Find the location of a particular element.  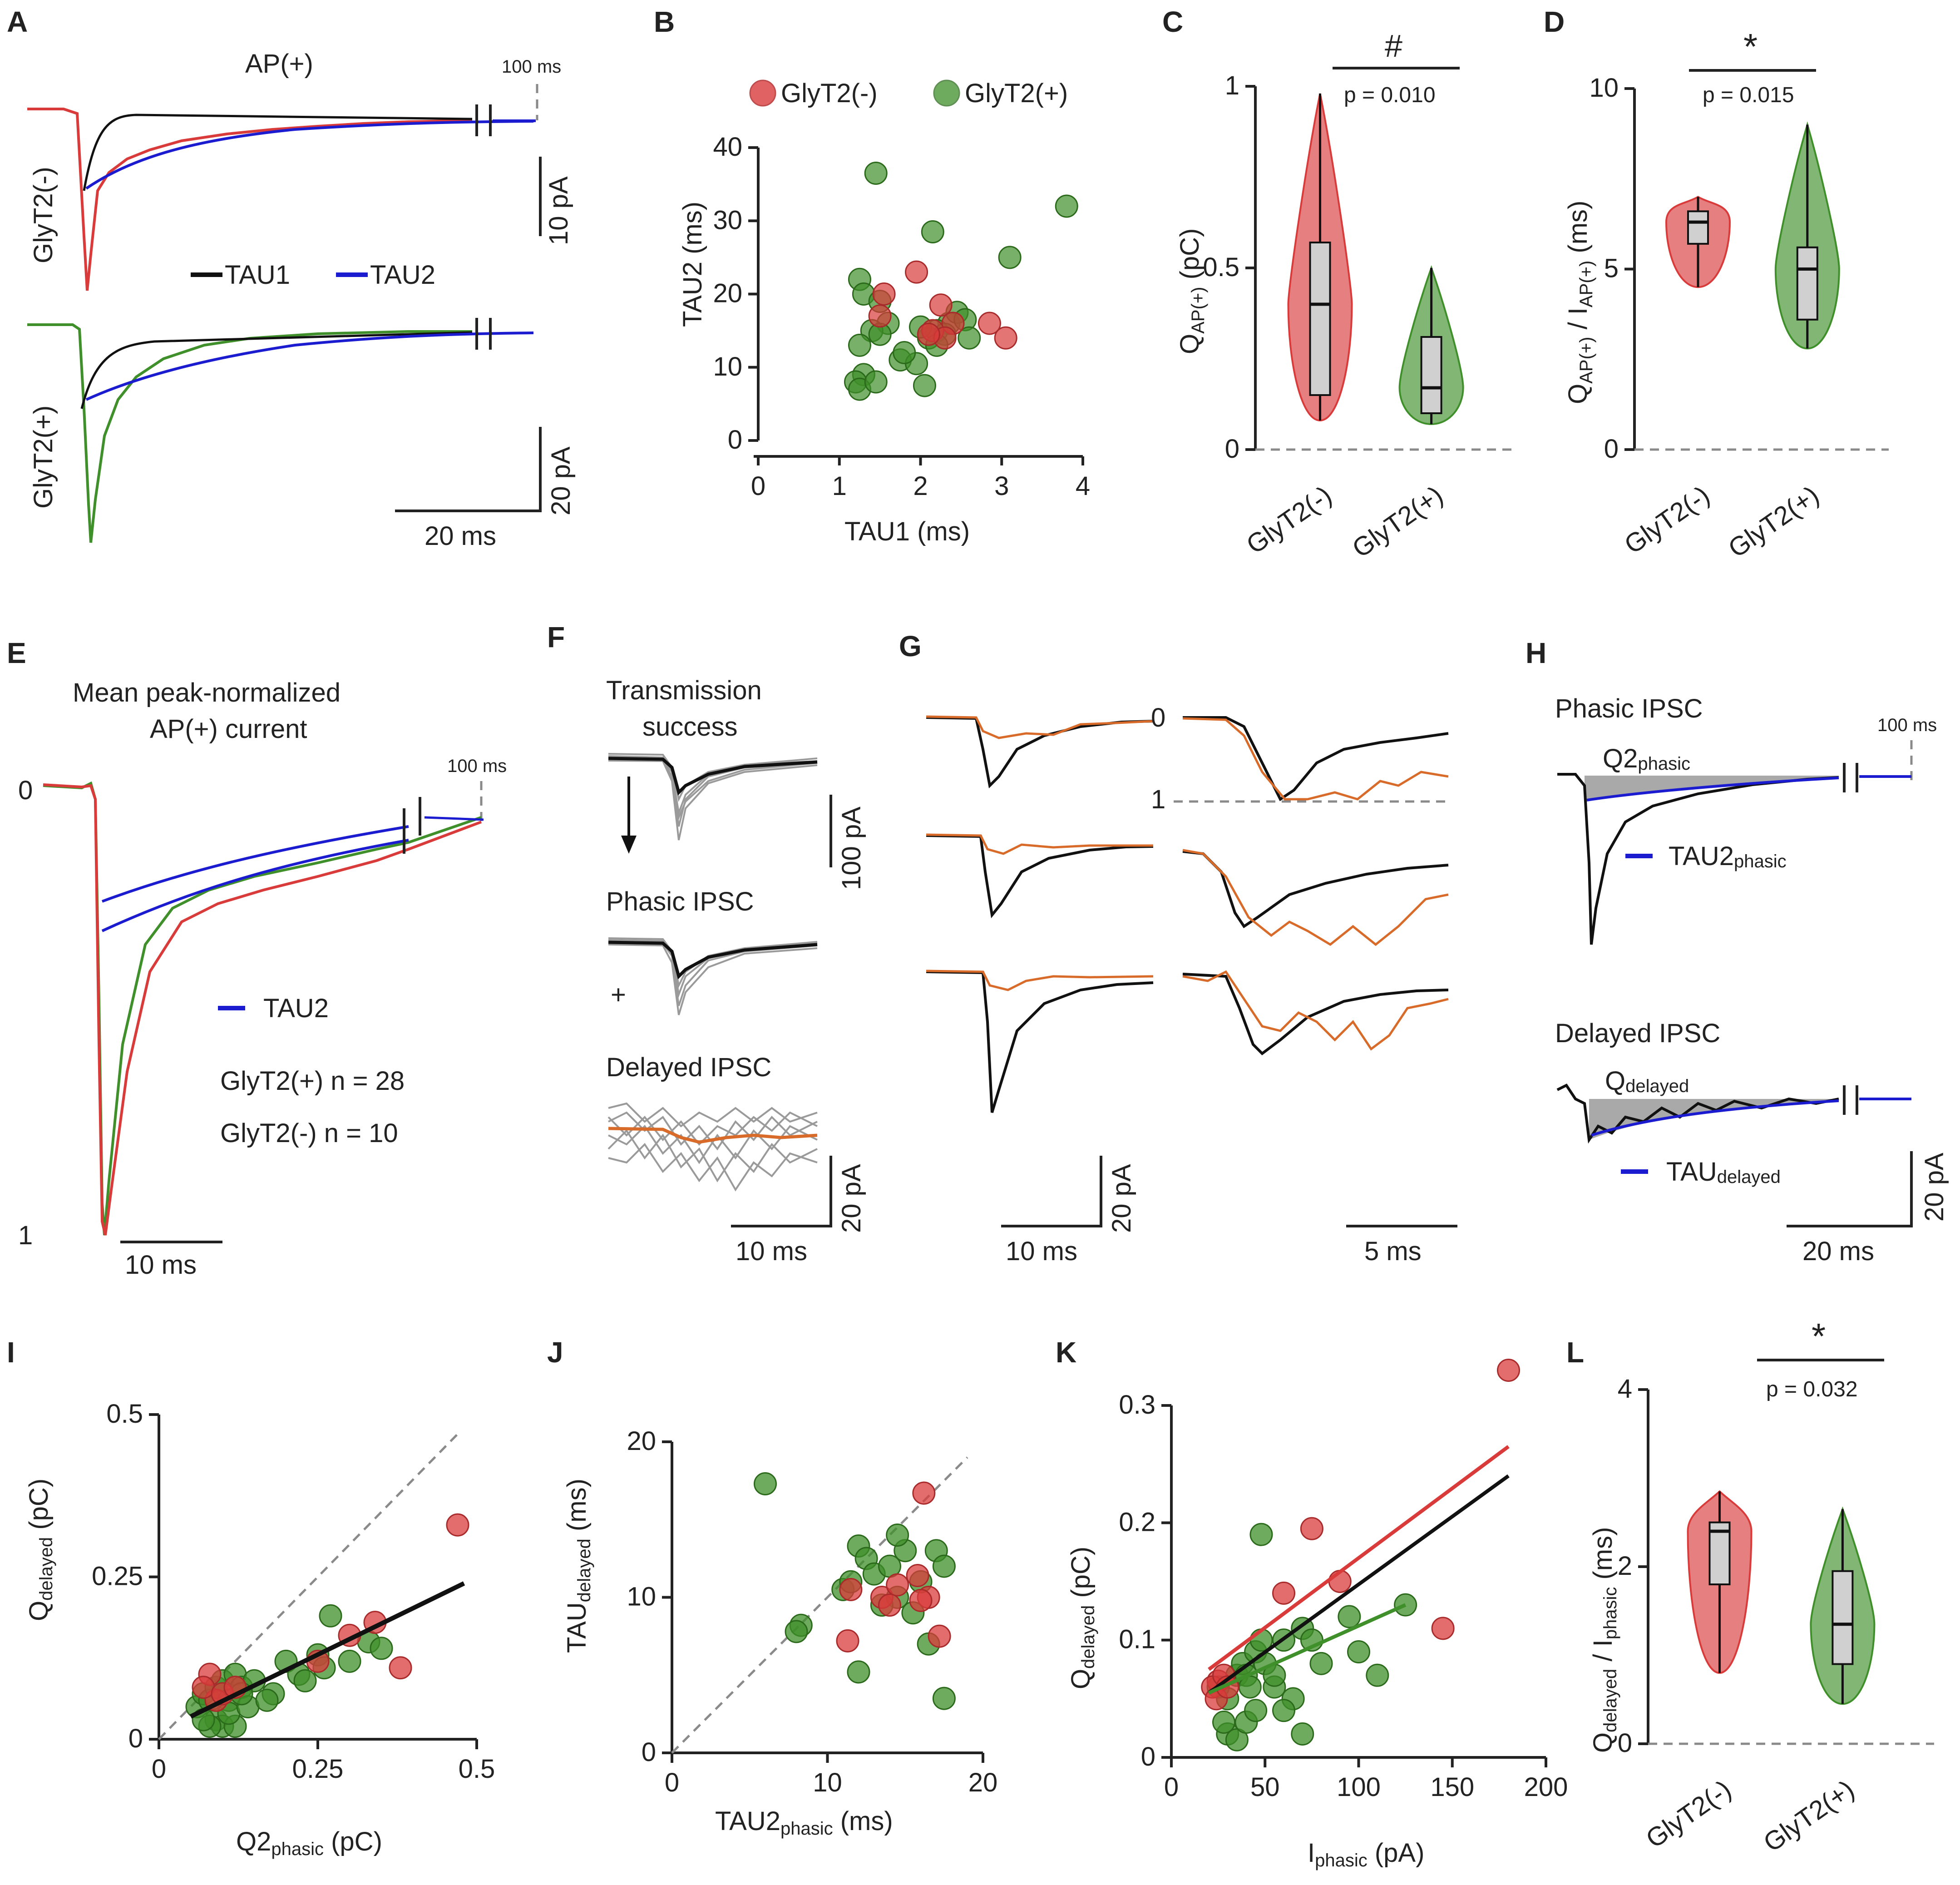

panel-k-ylabel: Qdelayed (pC) is located at coordinates (1082, 1618).